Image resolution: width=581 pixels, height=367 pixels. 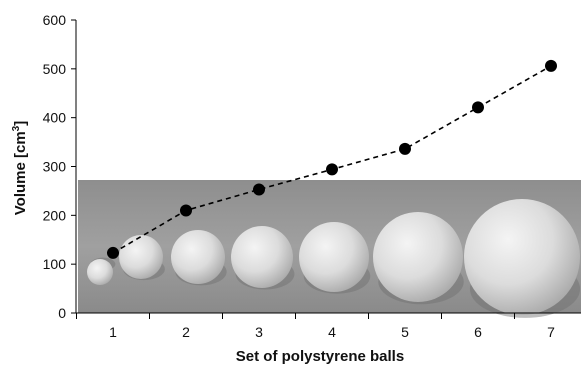 I want to click on x-tick-label: 7, so click(x=551, y=332).